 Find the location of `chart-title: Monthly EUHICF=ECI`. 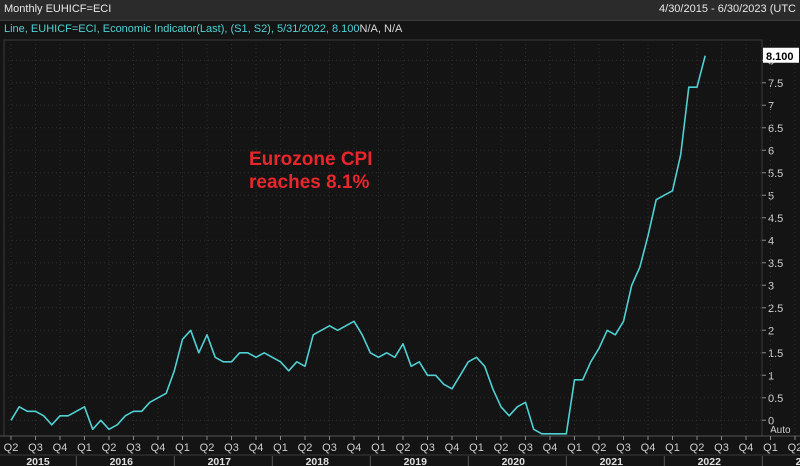

chart-title: Monthly EUHICF=ECI is located at coordinates (58, 9).